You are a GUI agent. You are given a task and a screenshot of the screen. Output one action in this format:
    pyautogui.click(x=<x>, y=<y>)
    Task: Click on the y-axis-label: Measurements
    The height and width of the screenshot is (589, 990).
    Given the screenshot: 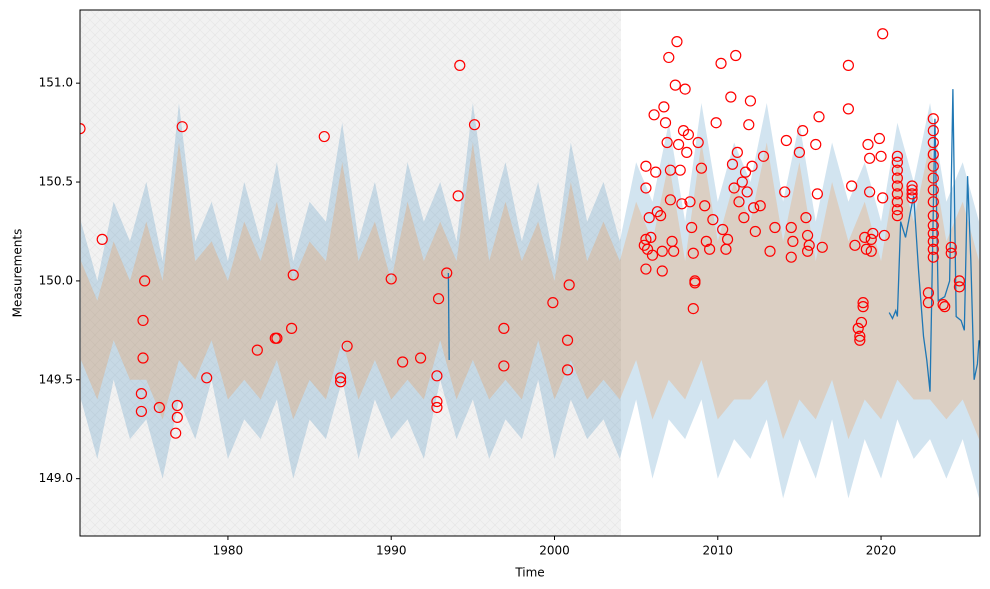 What is the action you would take?
    pyautogui.click(x=18, y=273)
    